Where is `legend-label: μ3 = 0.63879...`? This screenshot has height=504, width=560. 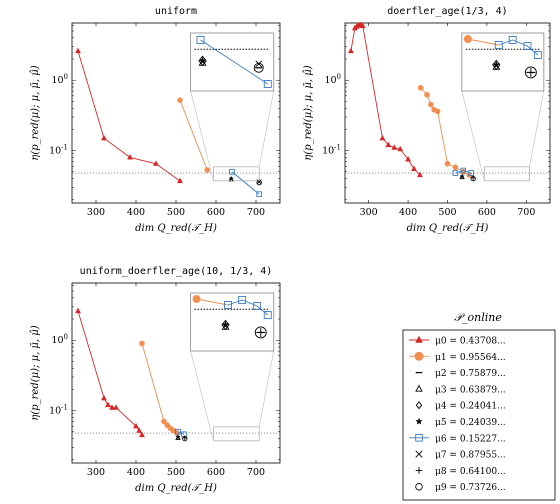
legend-label: μ3 = 0.63879... is located at coordinates (470, 390).